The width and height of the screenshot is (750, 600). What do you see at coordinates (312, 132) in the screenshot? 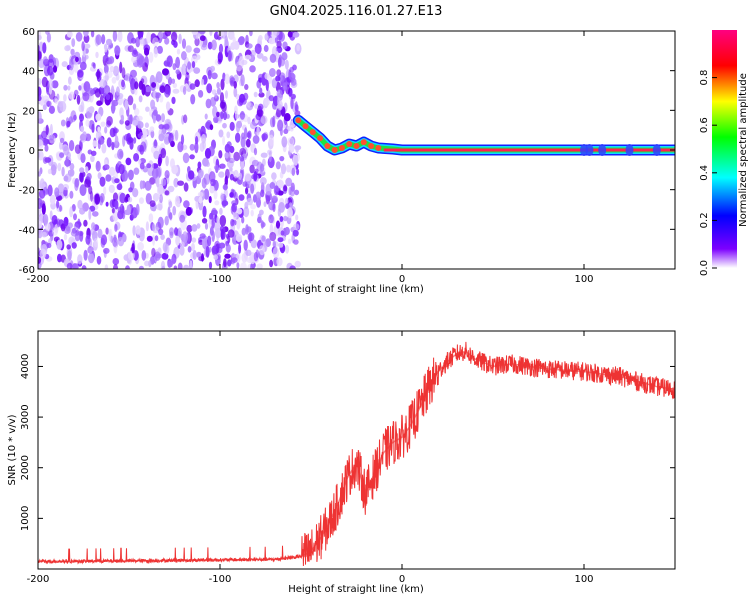
I see `signal-track-point` at bounding box center [312, 132].